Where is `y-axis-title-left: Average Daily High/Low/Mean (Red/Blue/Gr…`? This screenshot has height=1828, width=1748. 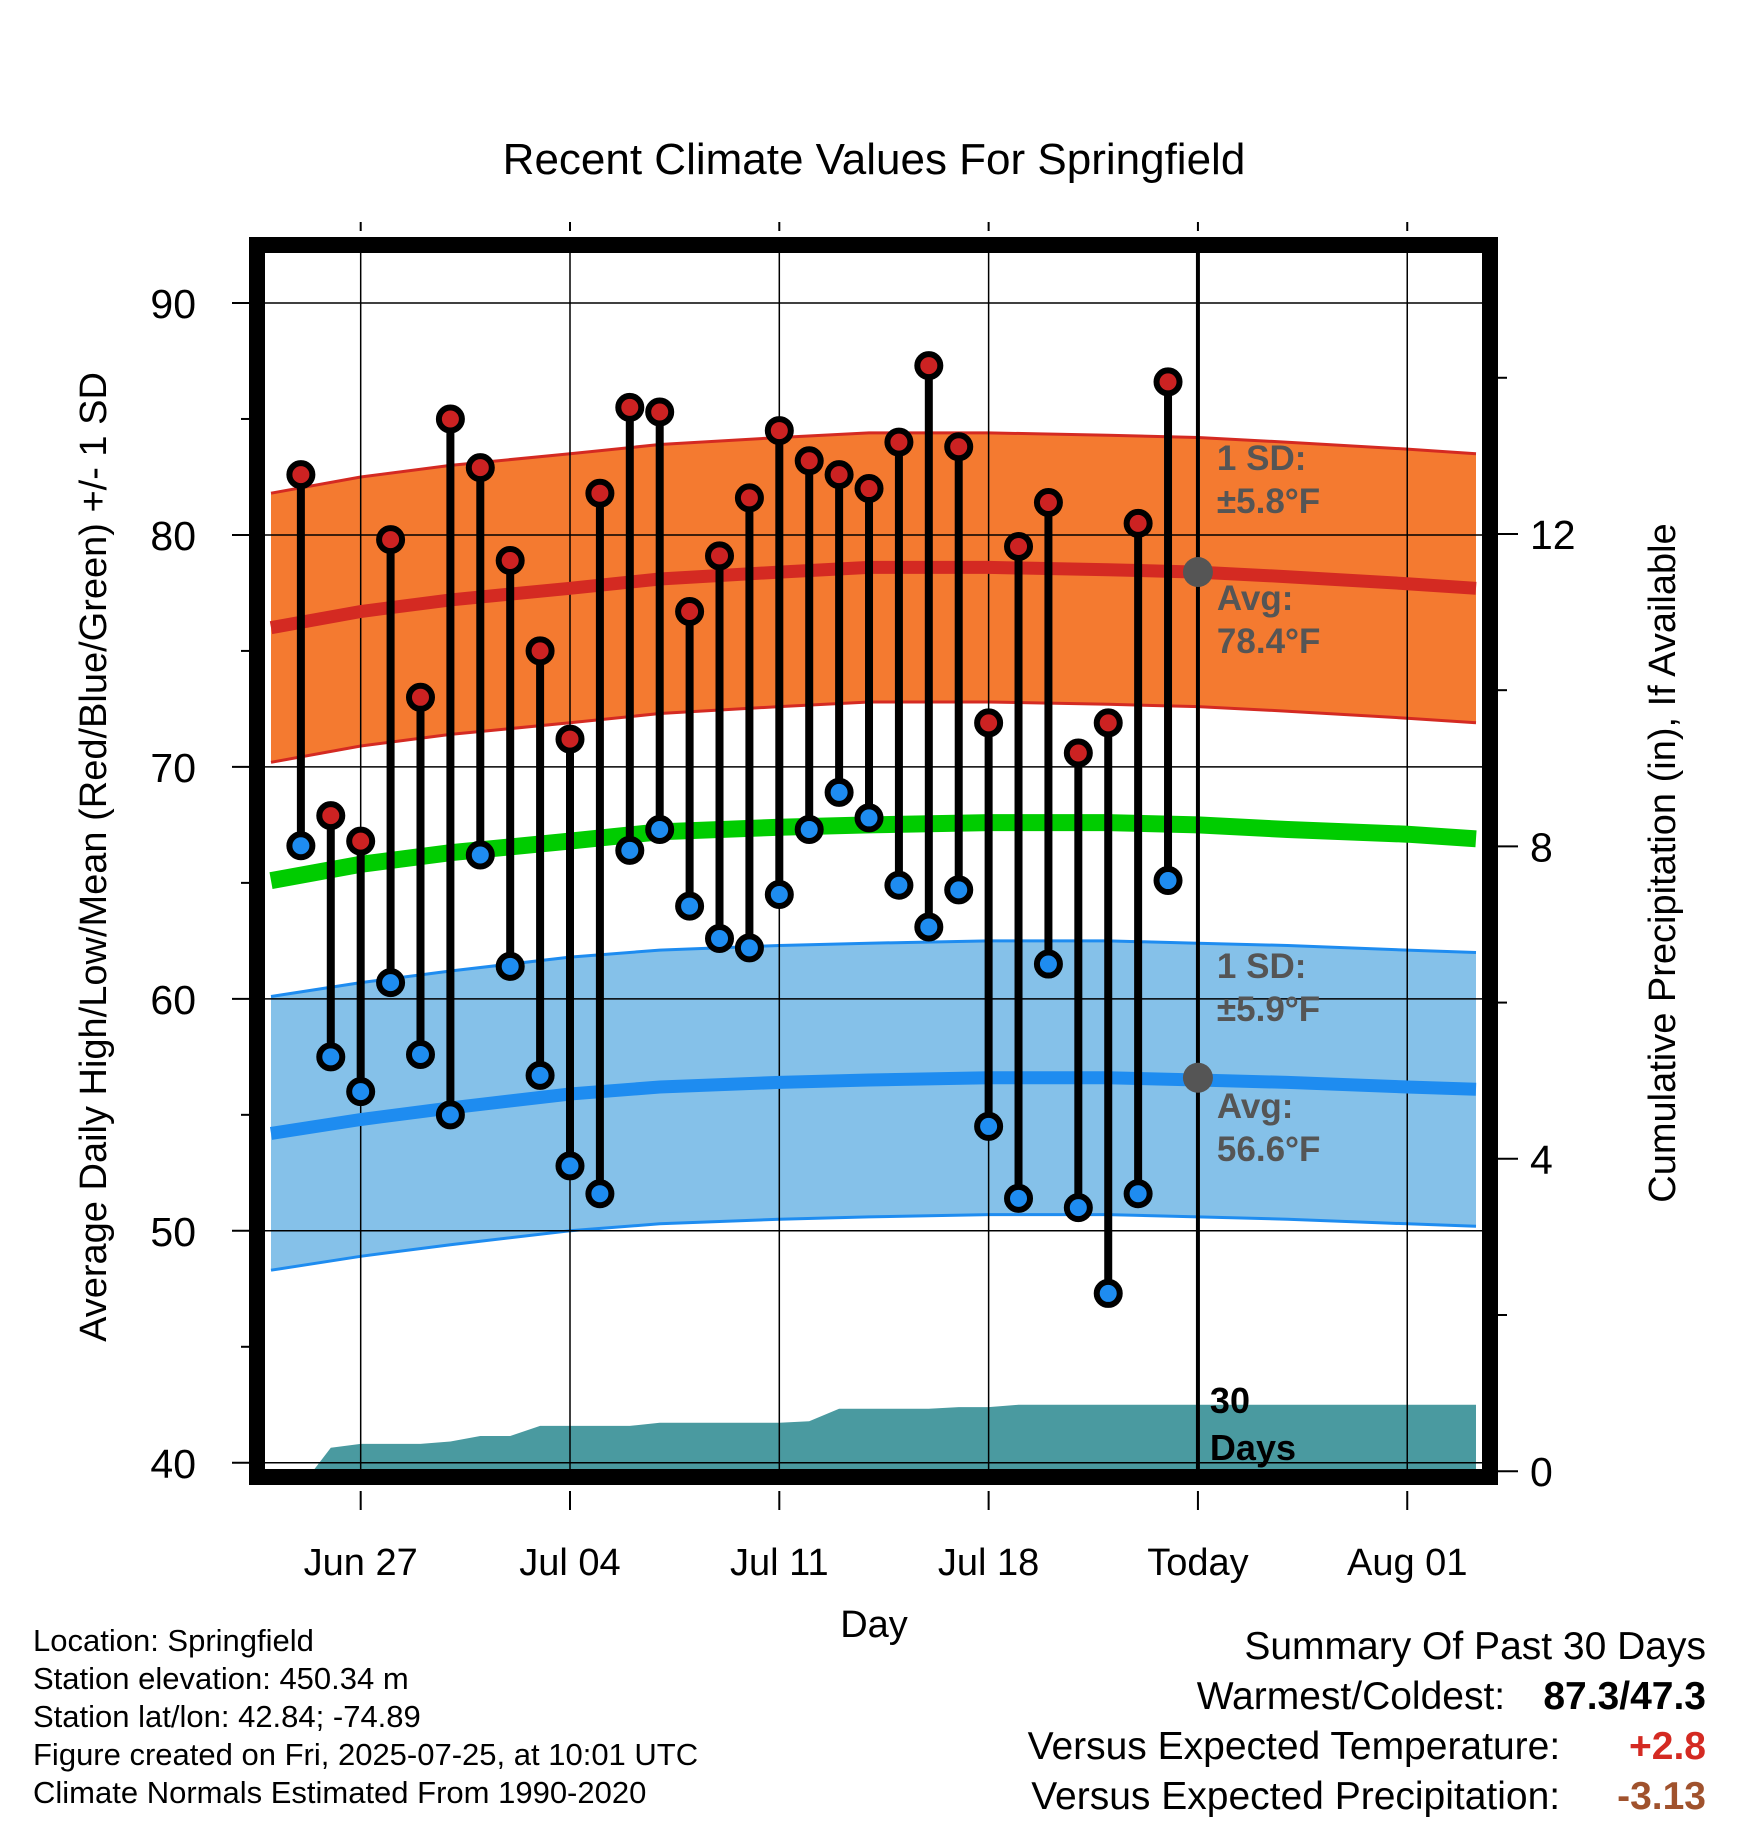 y-axis-title-left: Average Daily High/Low/Mean (Red/Blue/Gr… is located at coordinates (94, 857).